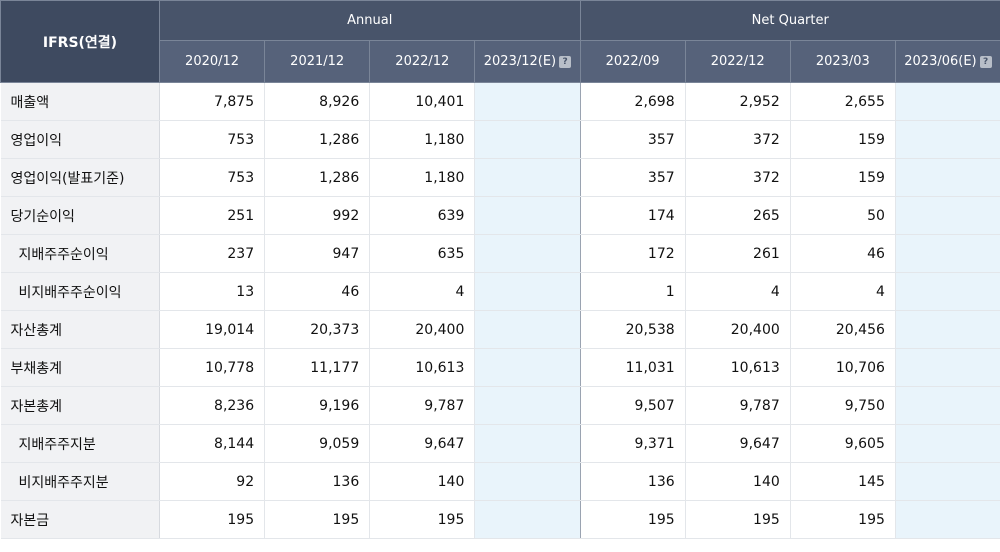 Image resolution: width=1000 pixels, height=552 pixels. I want to click on annual-value-cell: 753, so click(212, 139).